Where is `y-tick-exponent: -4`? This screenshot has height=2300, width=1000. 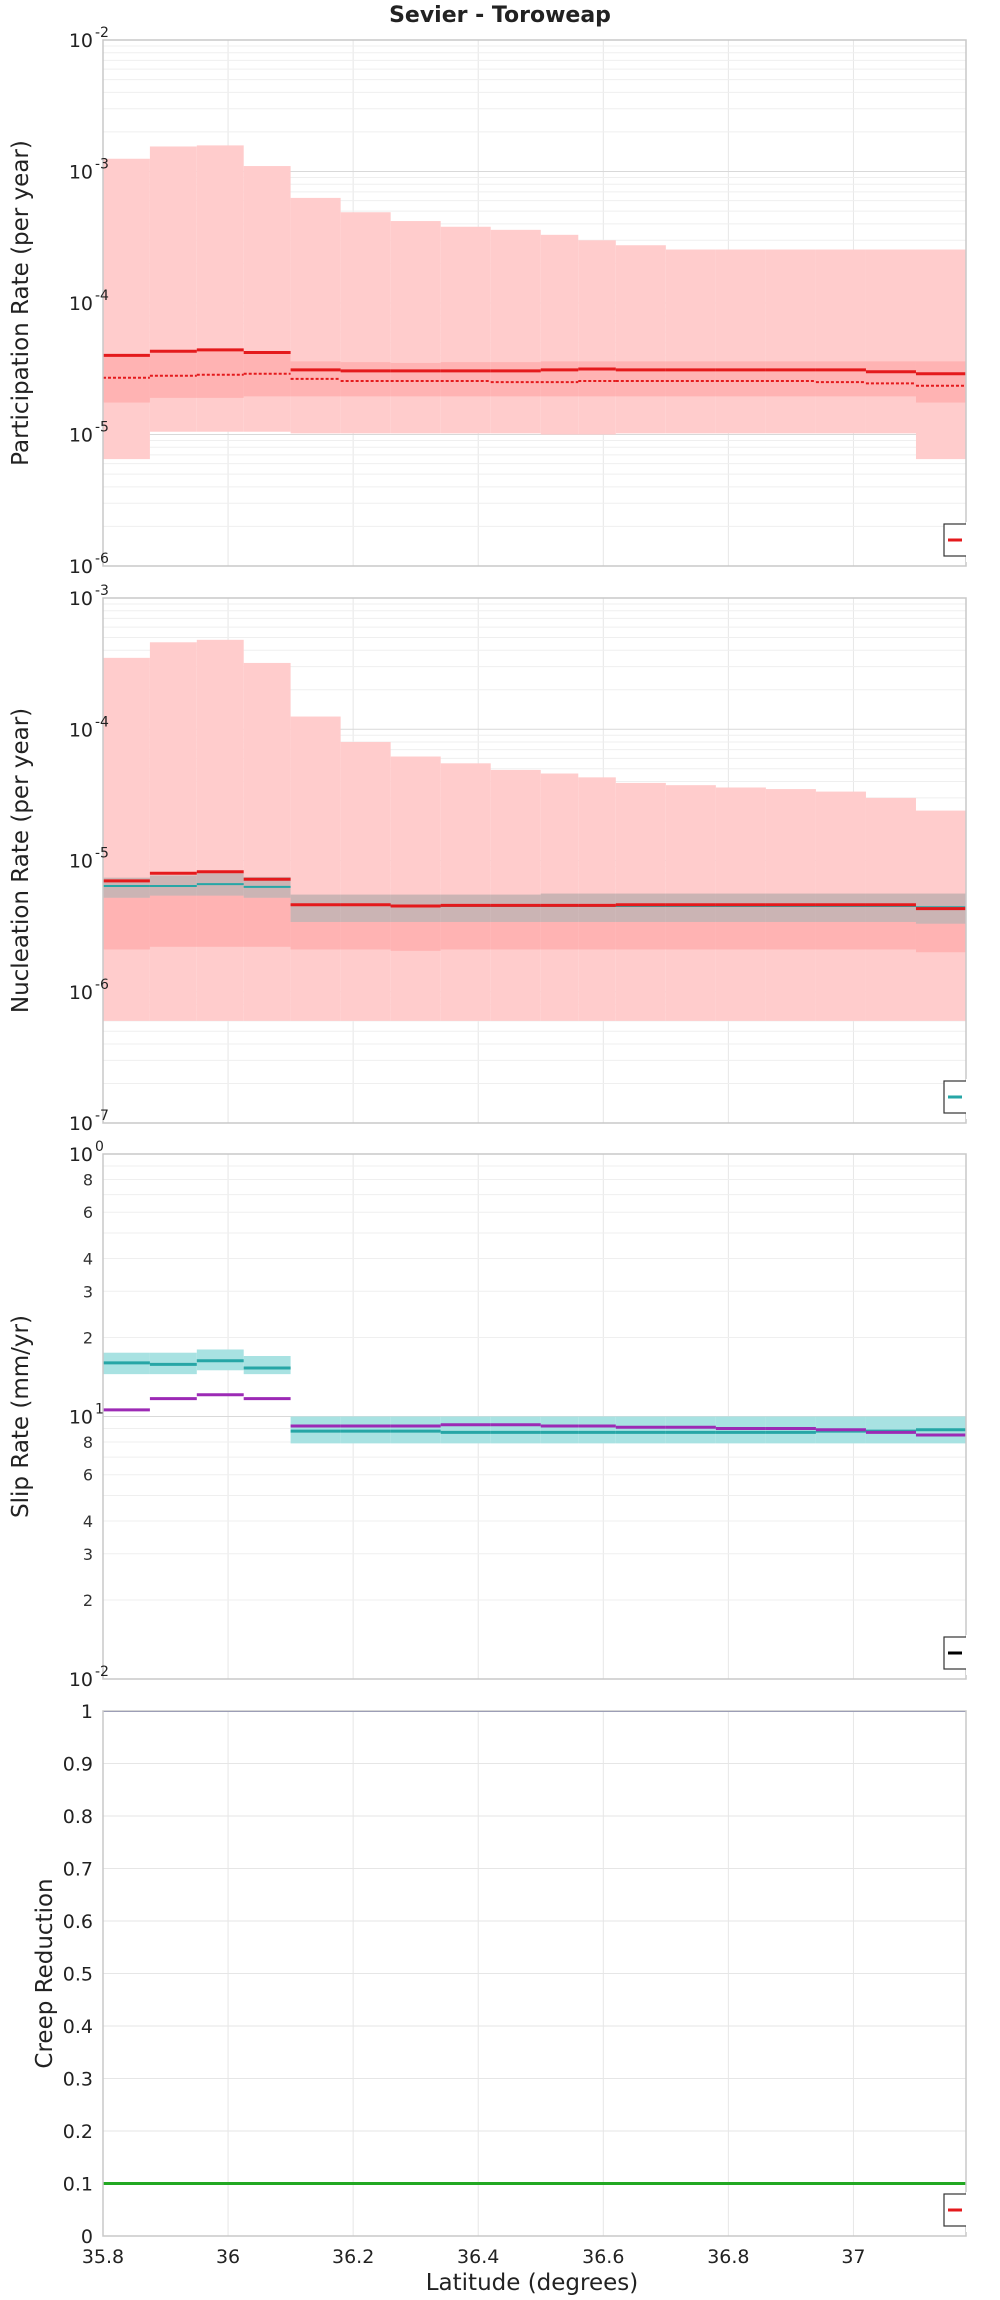
y-tick-exponent: -4 is located at coordinates (102, 722).